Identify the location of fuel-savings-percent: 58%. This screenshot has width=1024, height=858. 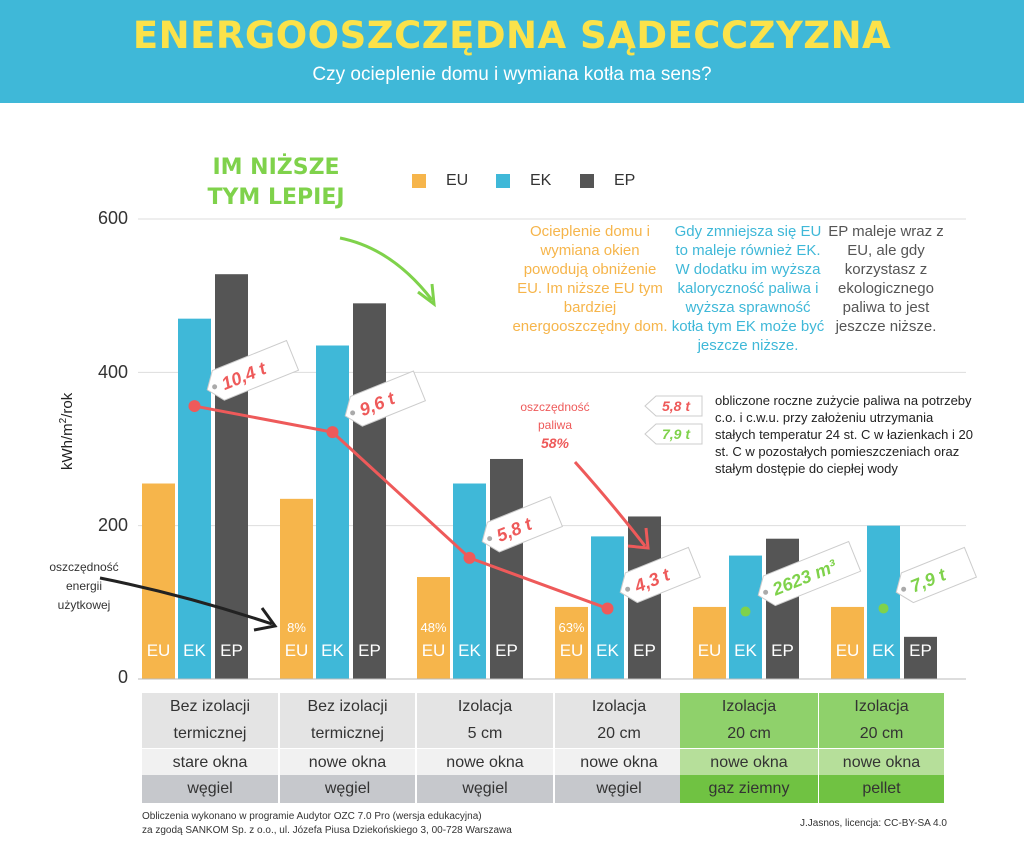
(555, 443).